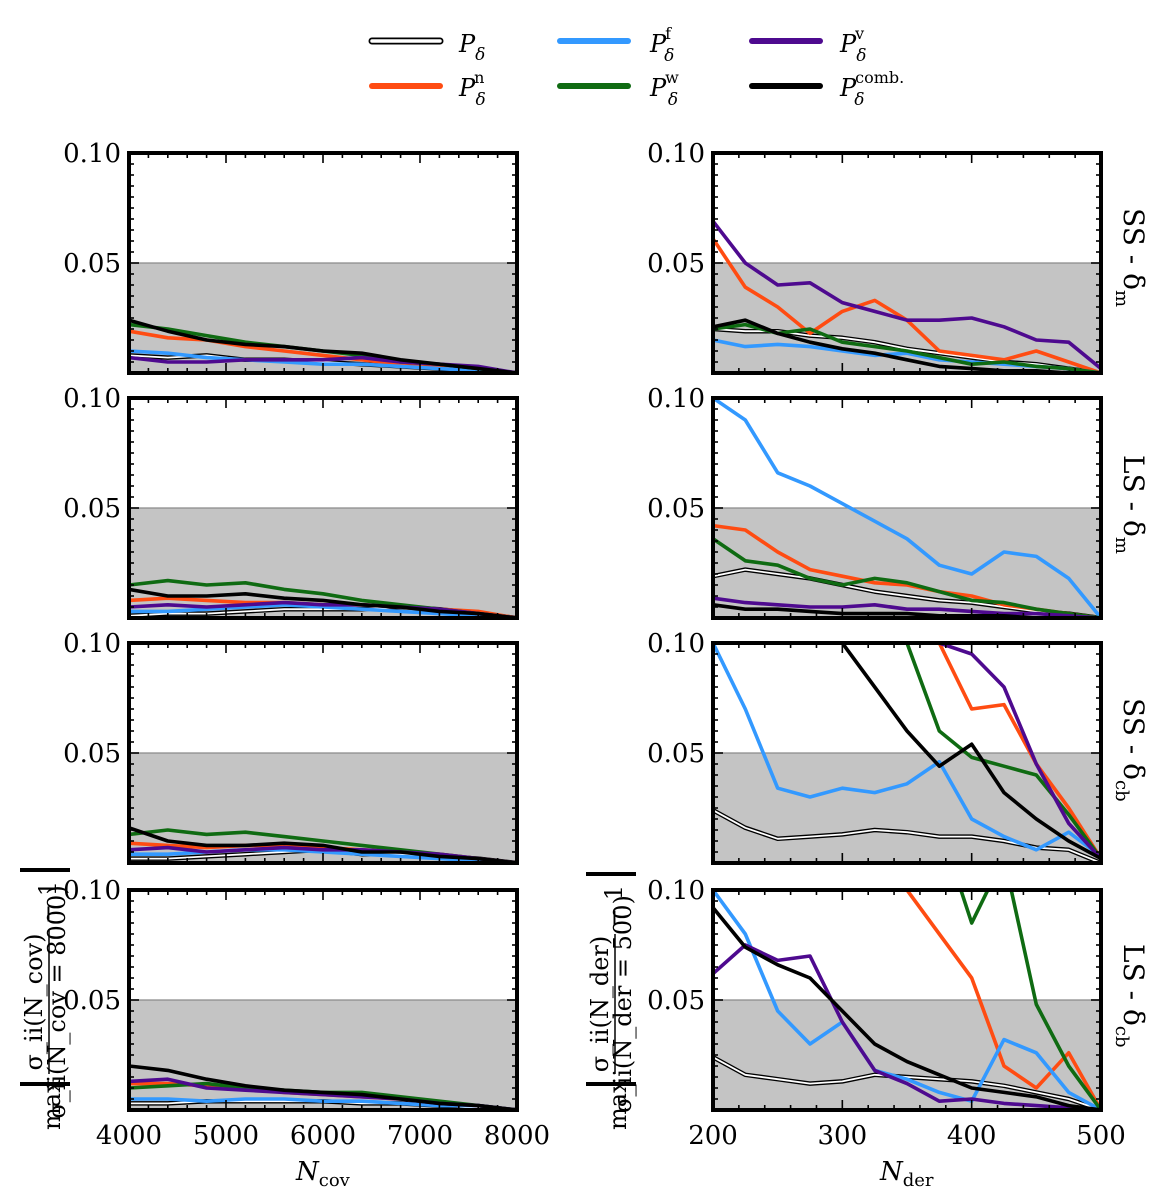 This screenshot has width=1162, height=1195. I want to click on row-label-ls-m: LS - δm, so click(1130, 504).